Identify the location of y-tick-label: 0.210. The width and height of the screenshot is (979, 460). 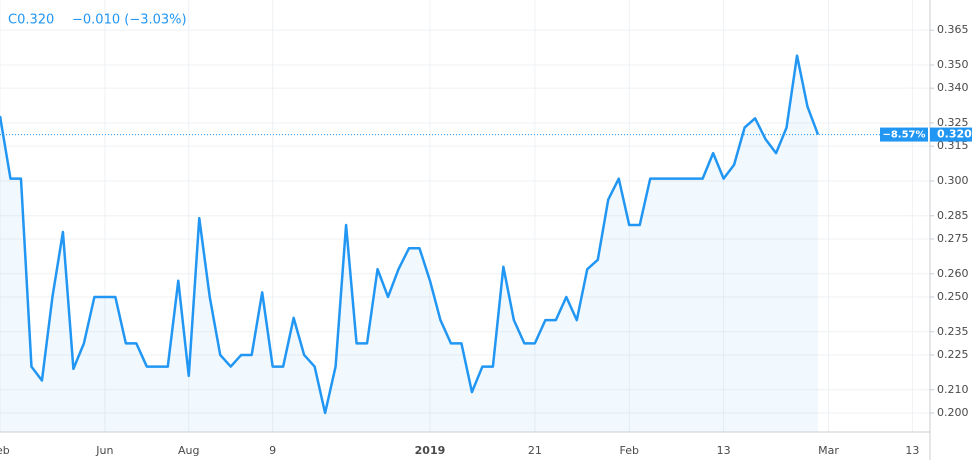
(953, 389).